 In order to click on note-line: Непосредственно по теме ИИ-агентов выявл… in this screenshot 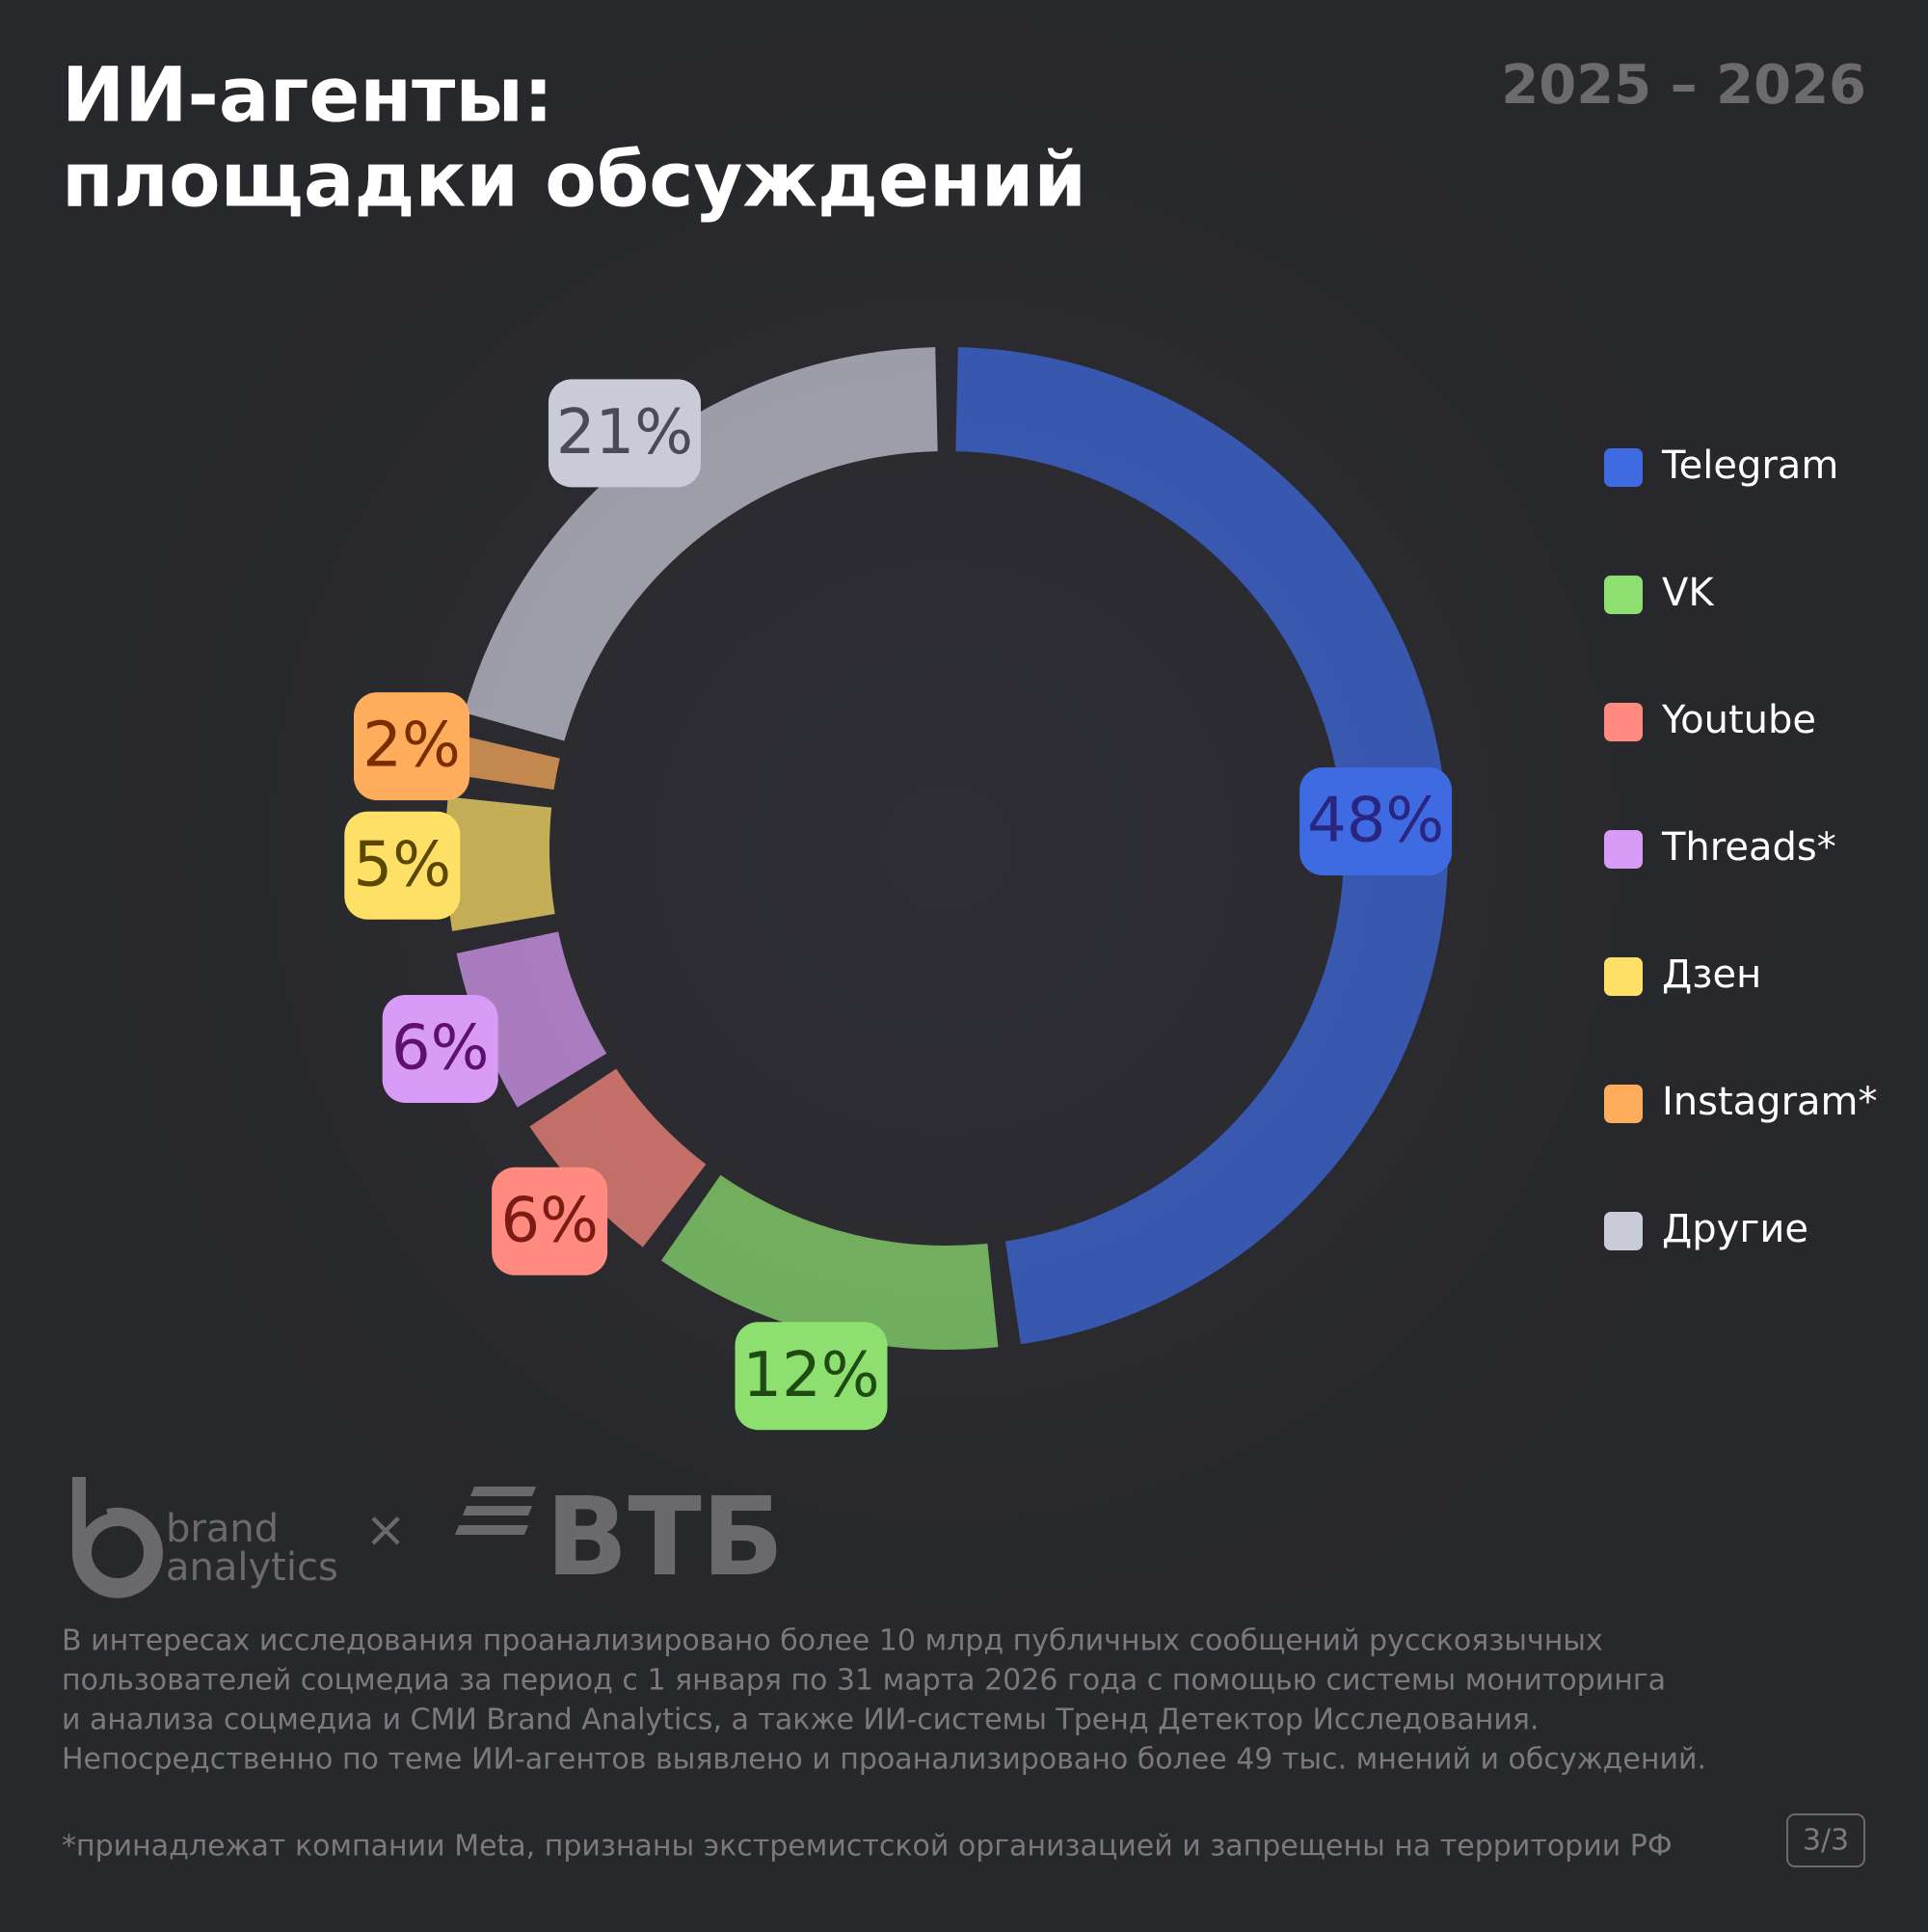, I will do `click(884, 1760)`.